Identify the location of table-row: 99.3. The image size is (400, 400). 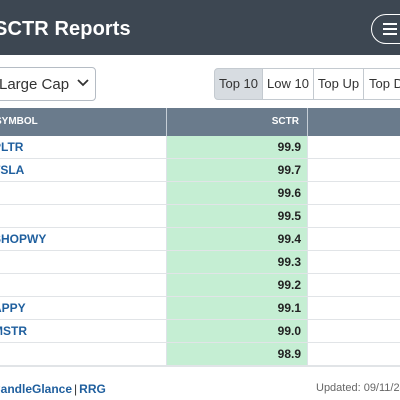
(200, 262).